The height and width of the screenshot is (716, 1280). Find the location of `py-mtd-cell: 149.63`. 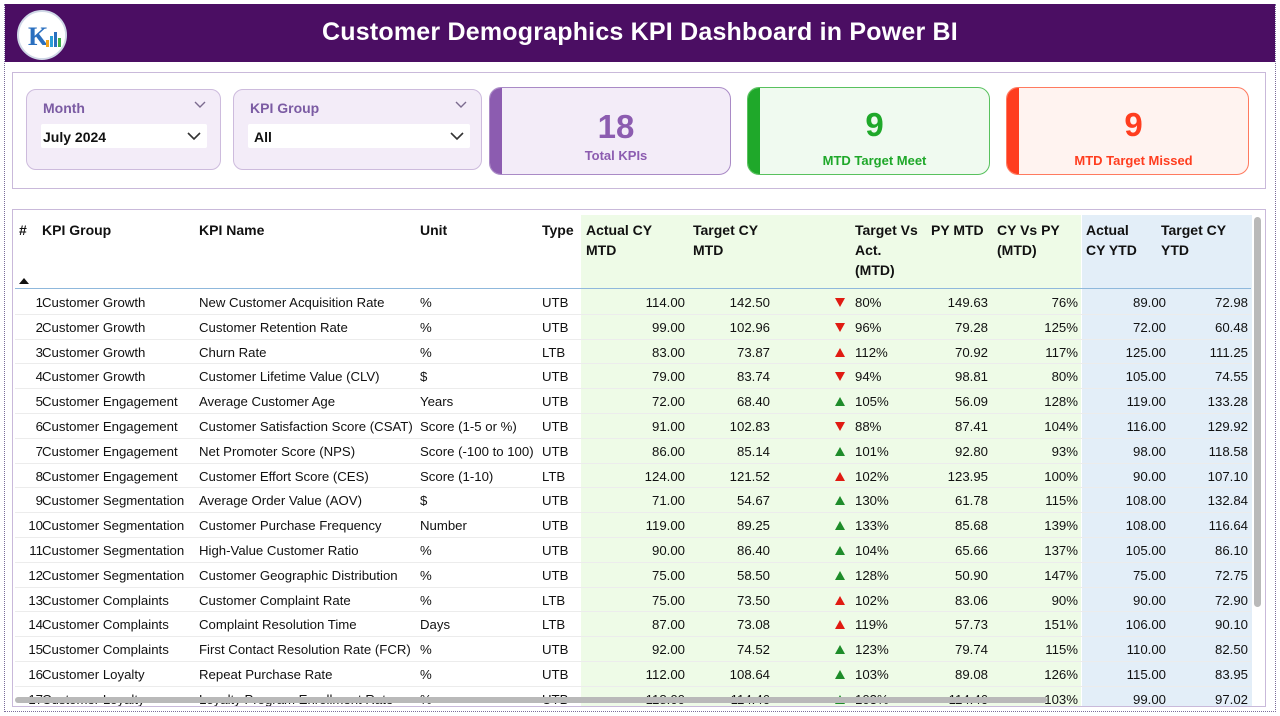

py-mtd-cell: 149.63 is located at coordinates (967, 302).